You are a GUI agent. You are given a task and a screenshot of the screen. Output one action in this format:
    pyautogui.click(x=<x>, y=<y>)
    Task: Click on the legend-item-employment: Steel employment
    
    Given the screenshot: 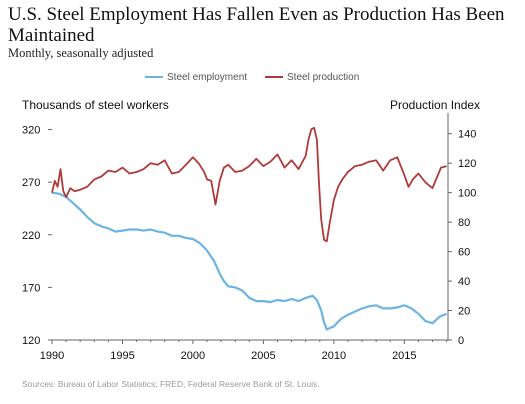 What is the action you would take?
    pyautogui.click(x=196, y=77)
    